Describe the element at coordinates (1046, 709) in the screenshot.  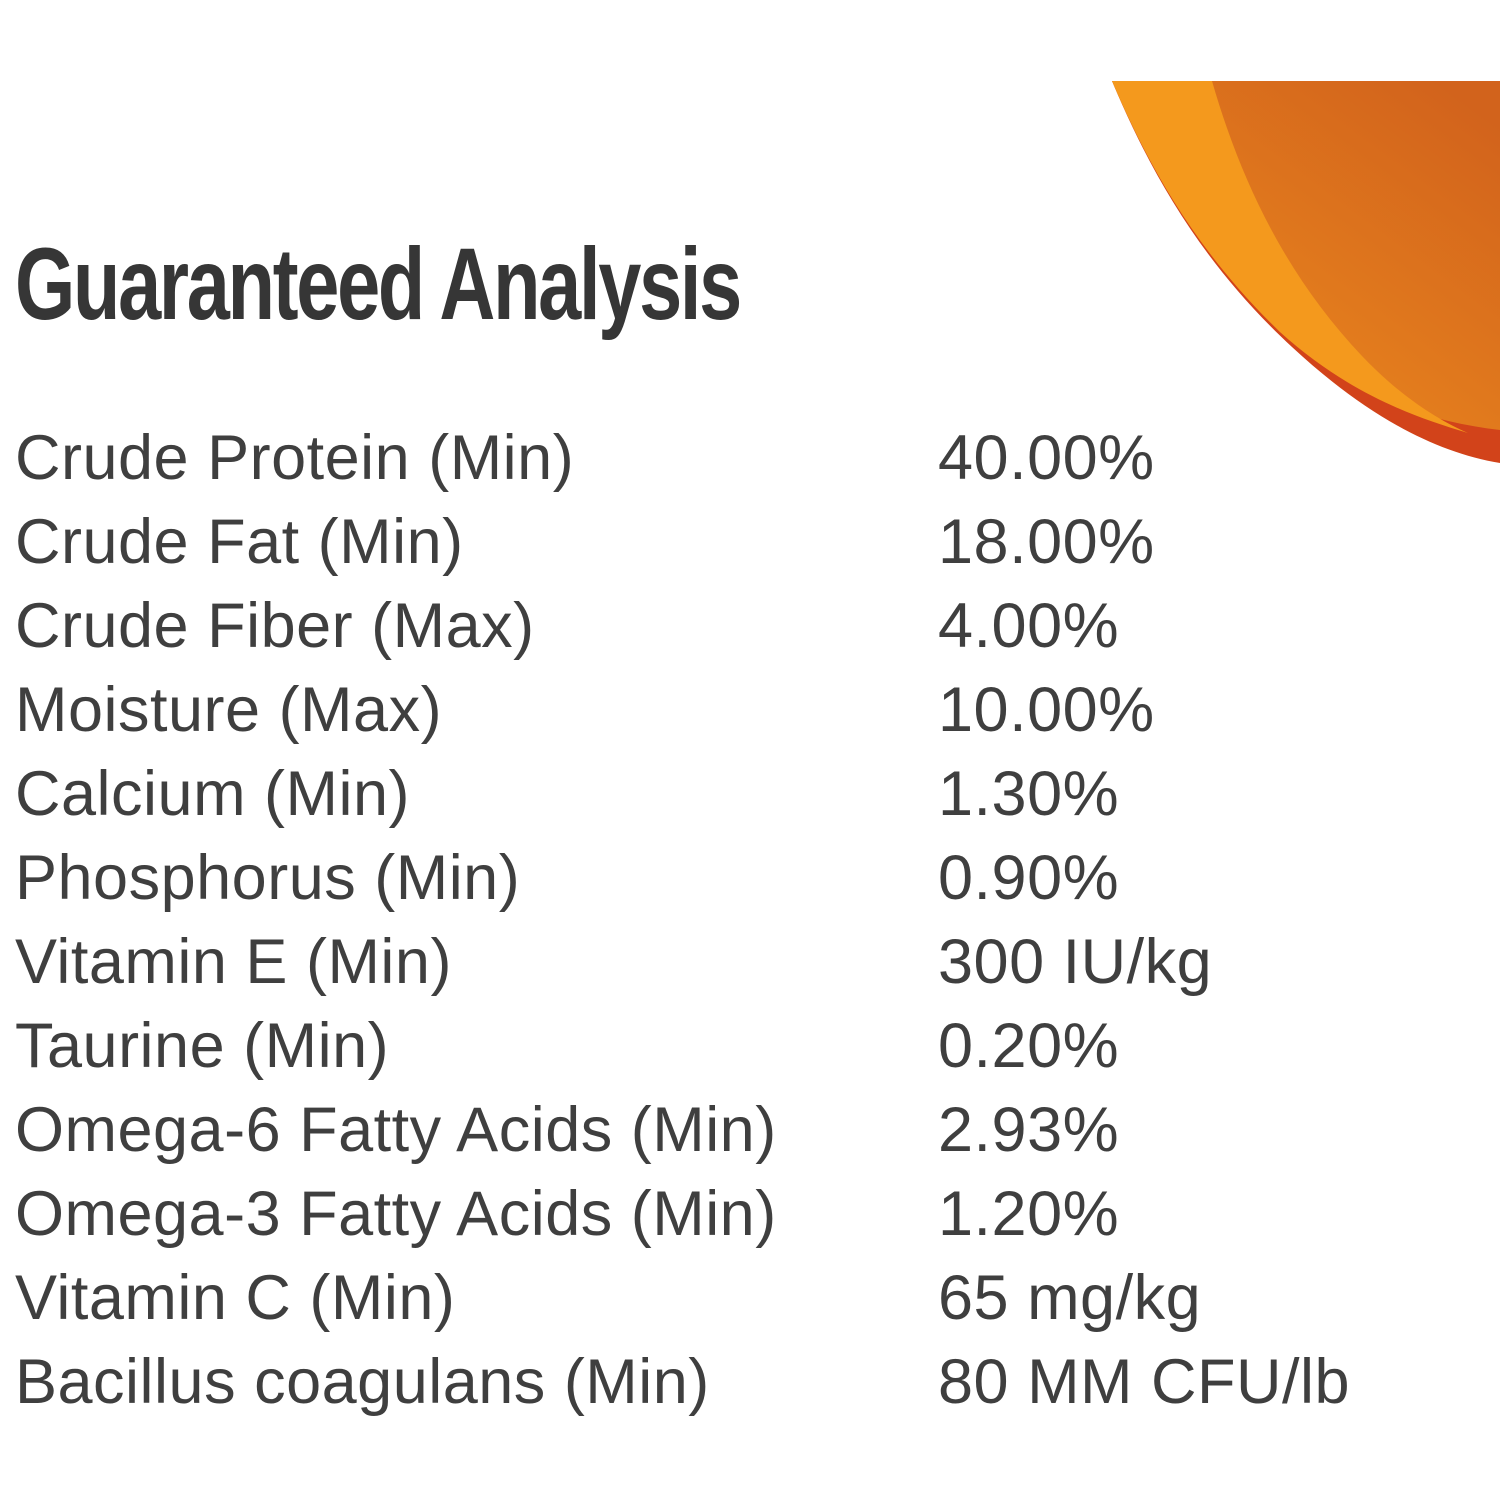
I see `nutrient-value: 10.00%` at that location.